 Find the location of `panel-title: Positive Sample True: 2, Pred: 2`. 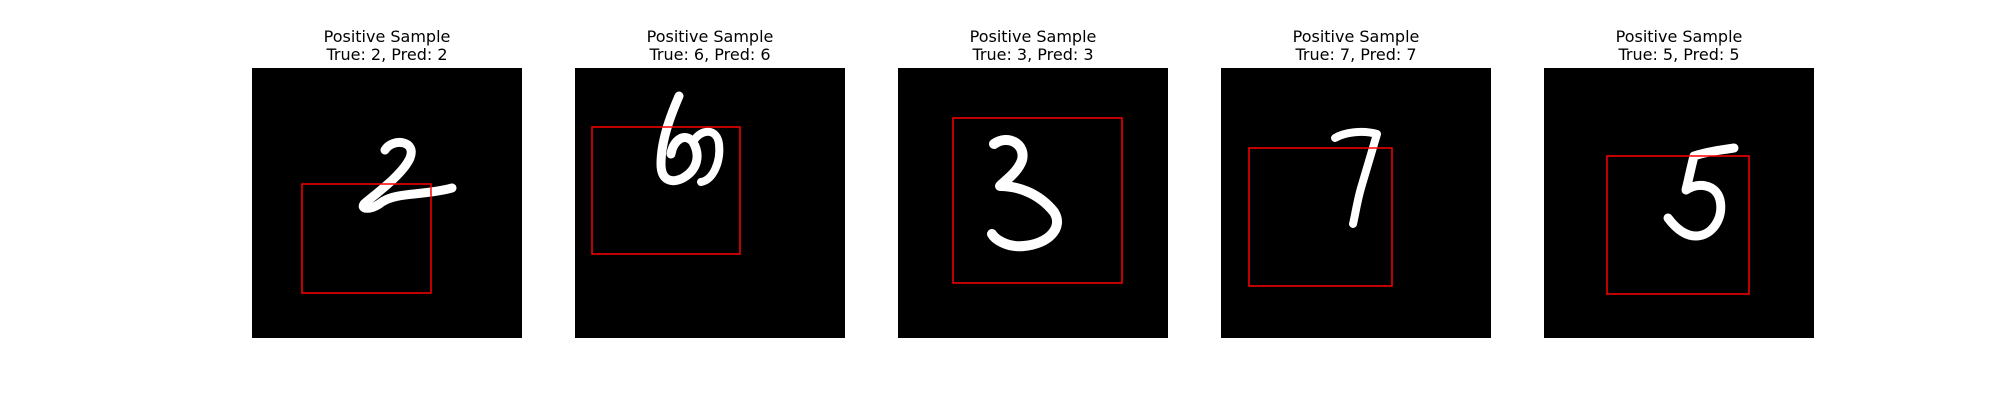

panel-title: Positive Sample True: 2, Pred: 2 is located at coordinates (387, 46).